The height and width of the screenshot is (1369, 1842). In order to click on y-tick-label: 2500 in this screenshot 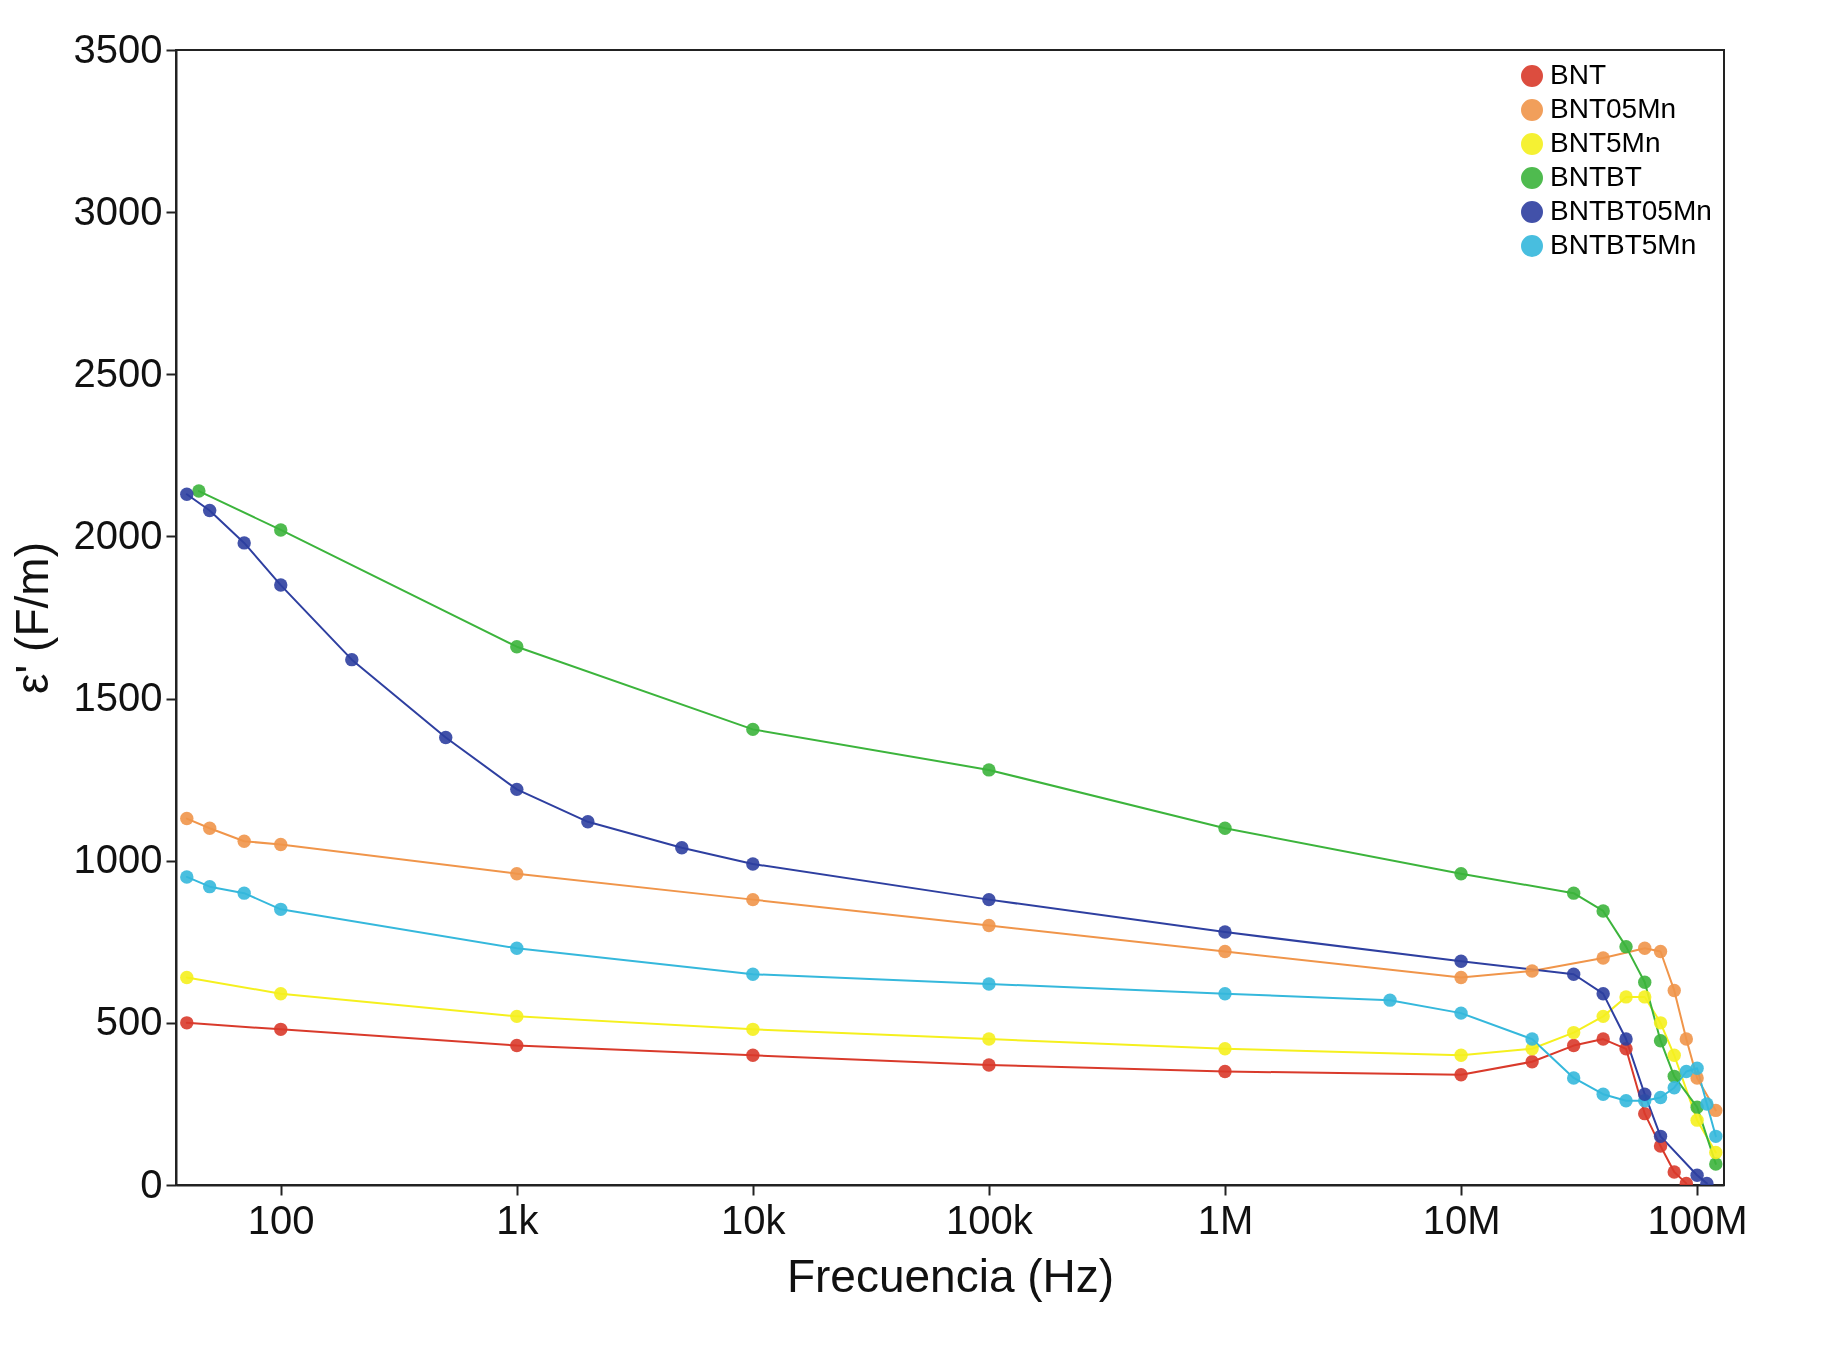, I will do `click(118, 372)`.